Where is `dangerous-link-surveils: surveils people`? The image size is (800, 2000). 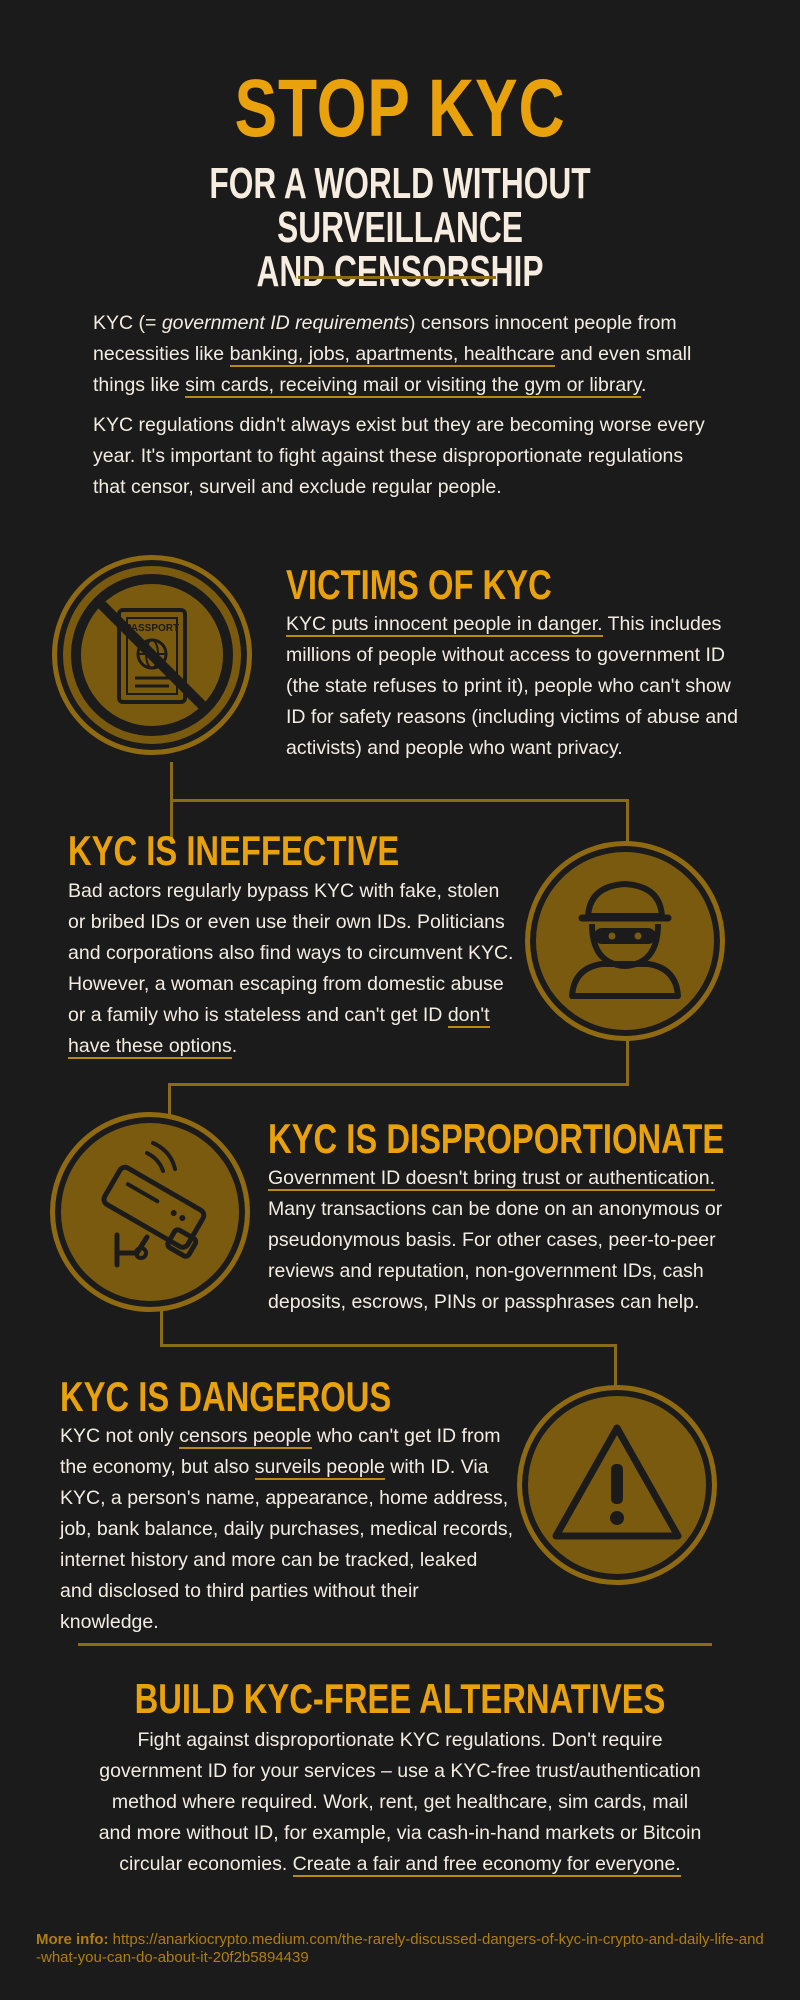
dangerous-link-surveils: surveils people is located at coordinates (319, 1468).